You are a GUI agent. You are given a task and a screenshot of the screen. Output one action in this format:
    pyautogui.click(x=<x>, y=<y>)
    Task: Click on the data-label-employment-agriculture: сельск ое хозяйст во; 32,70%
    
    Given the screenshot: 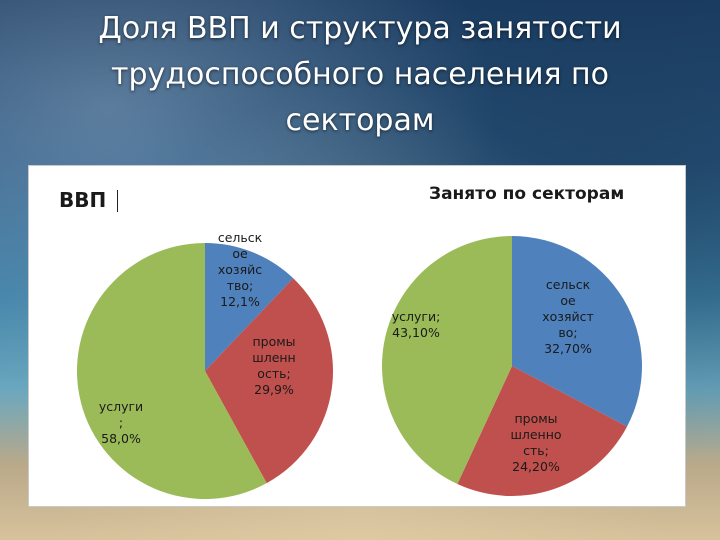 What is the action you would take?
    pyautogui.click(x=568, y=316)
    